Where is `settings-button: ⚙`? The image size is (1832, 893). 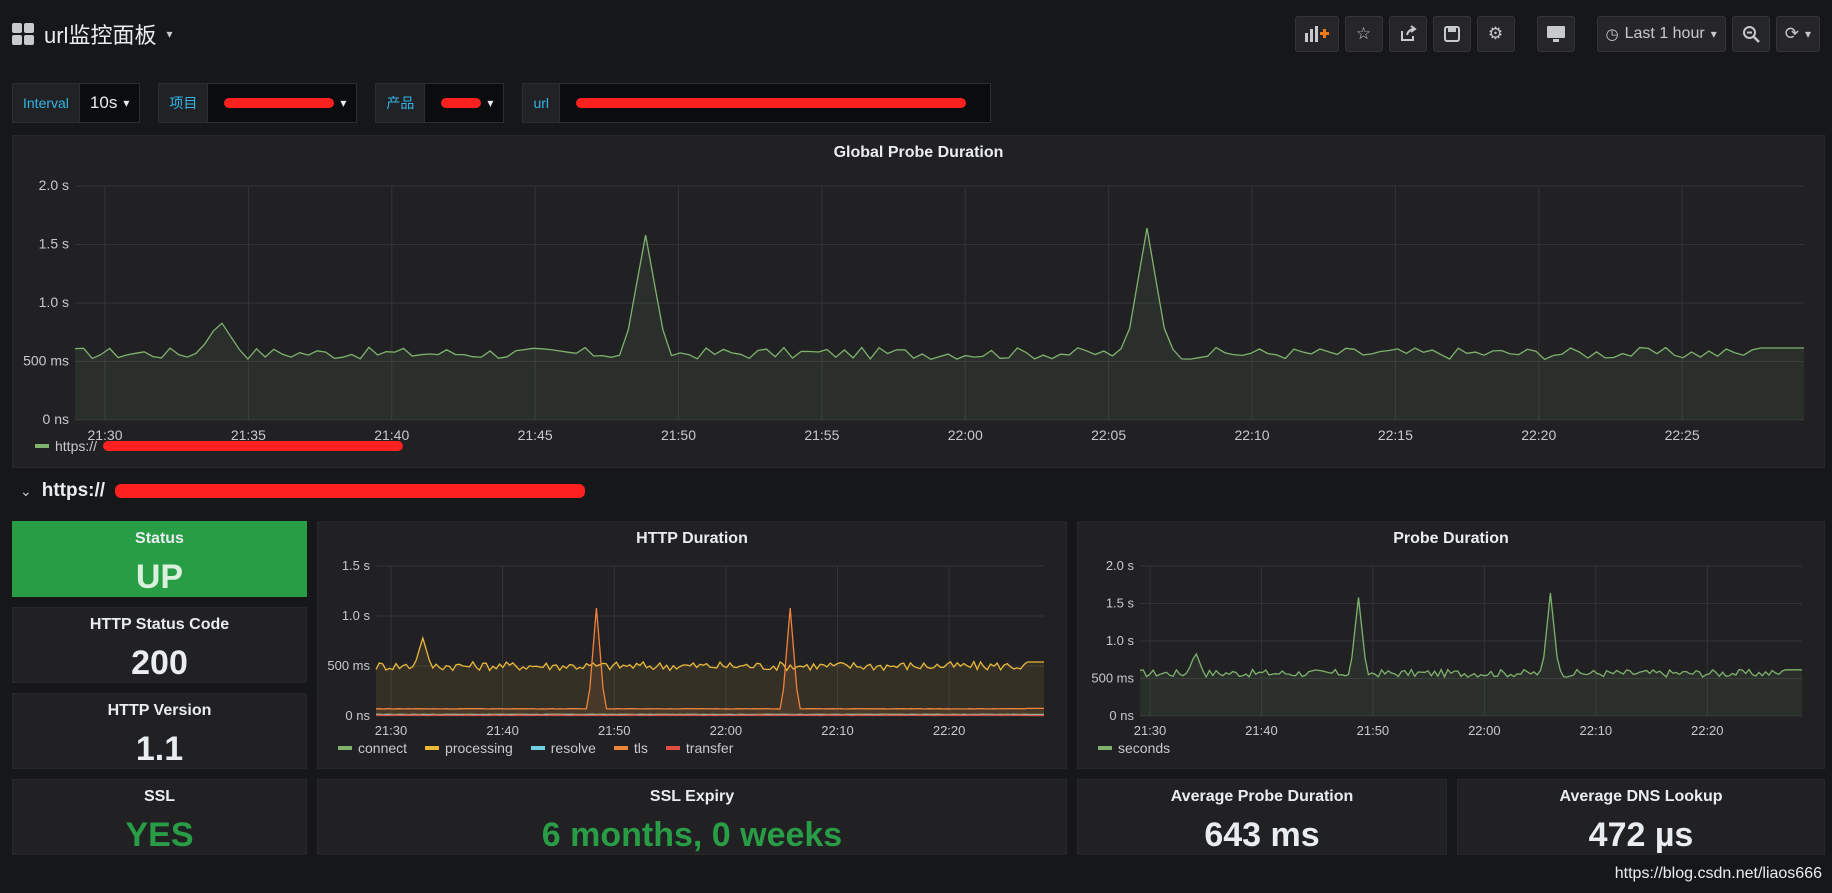
settings-button: ⚙ is located at coordinates (1495, 34).